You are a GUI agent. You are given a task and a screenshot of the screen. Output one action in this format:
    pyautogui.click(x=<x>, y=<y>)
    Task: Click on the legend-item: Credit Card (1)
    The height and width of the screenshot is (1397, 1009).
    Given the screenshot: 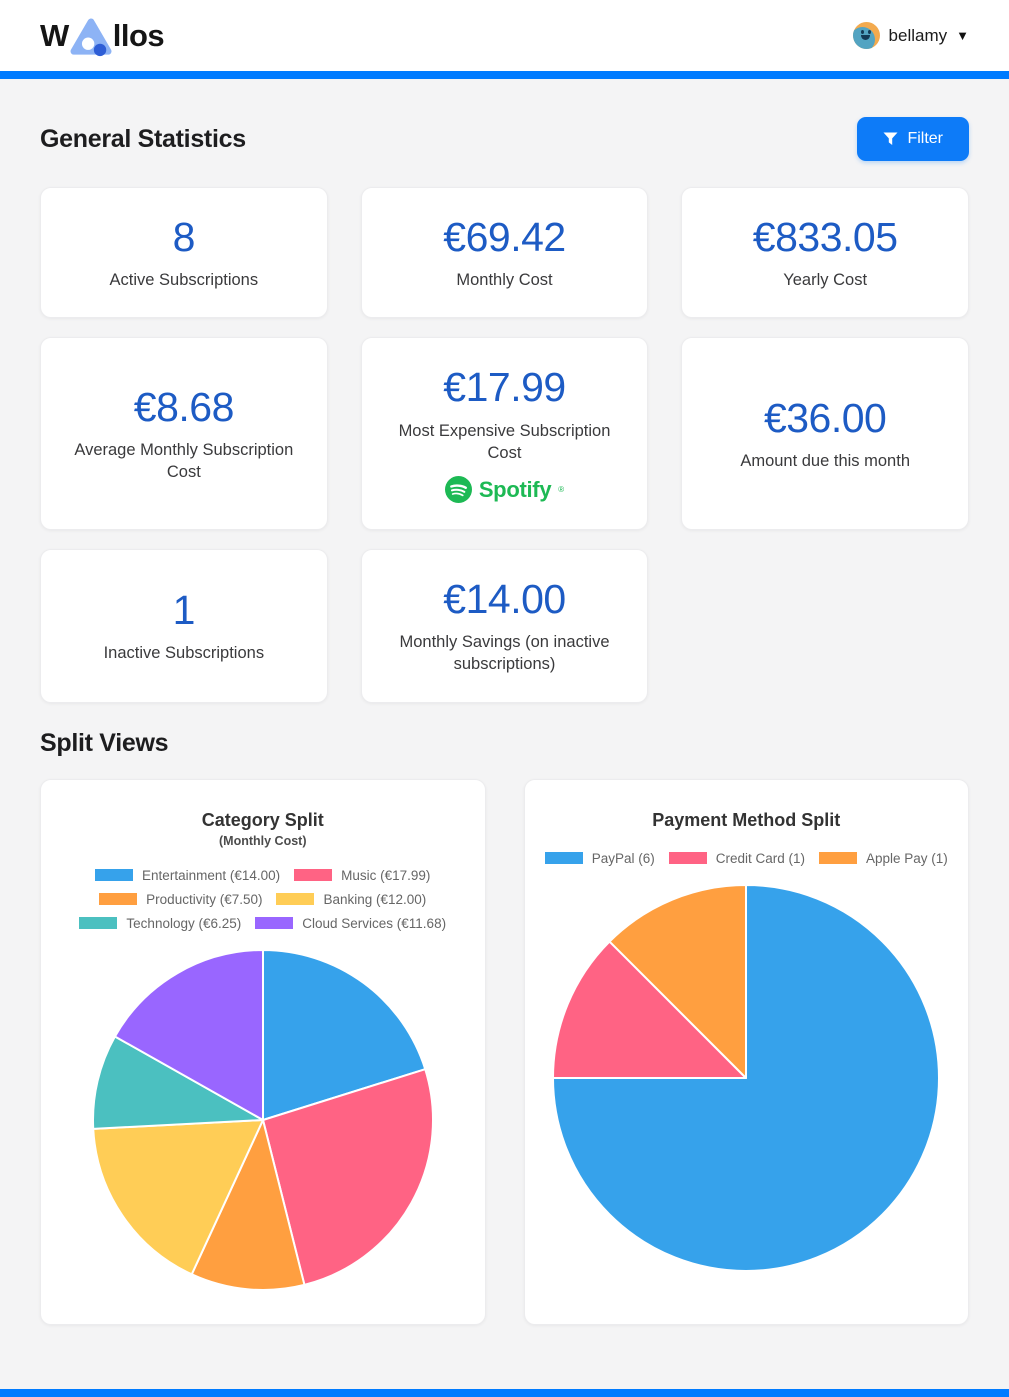 What is the action you would take?
    pyautogui.click(x=736, y=858)
    